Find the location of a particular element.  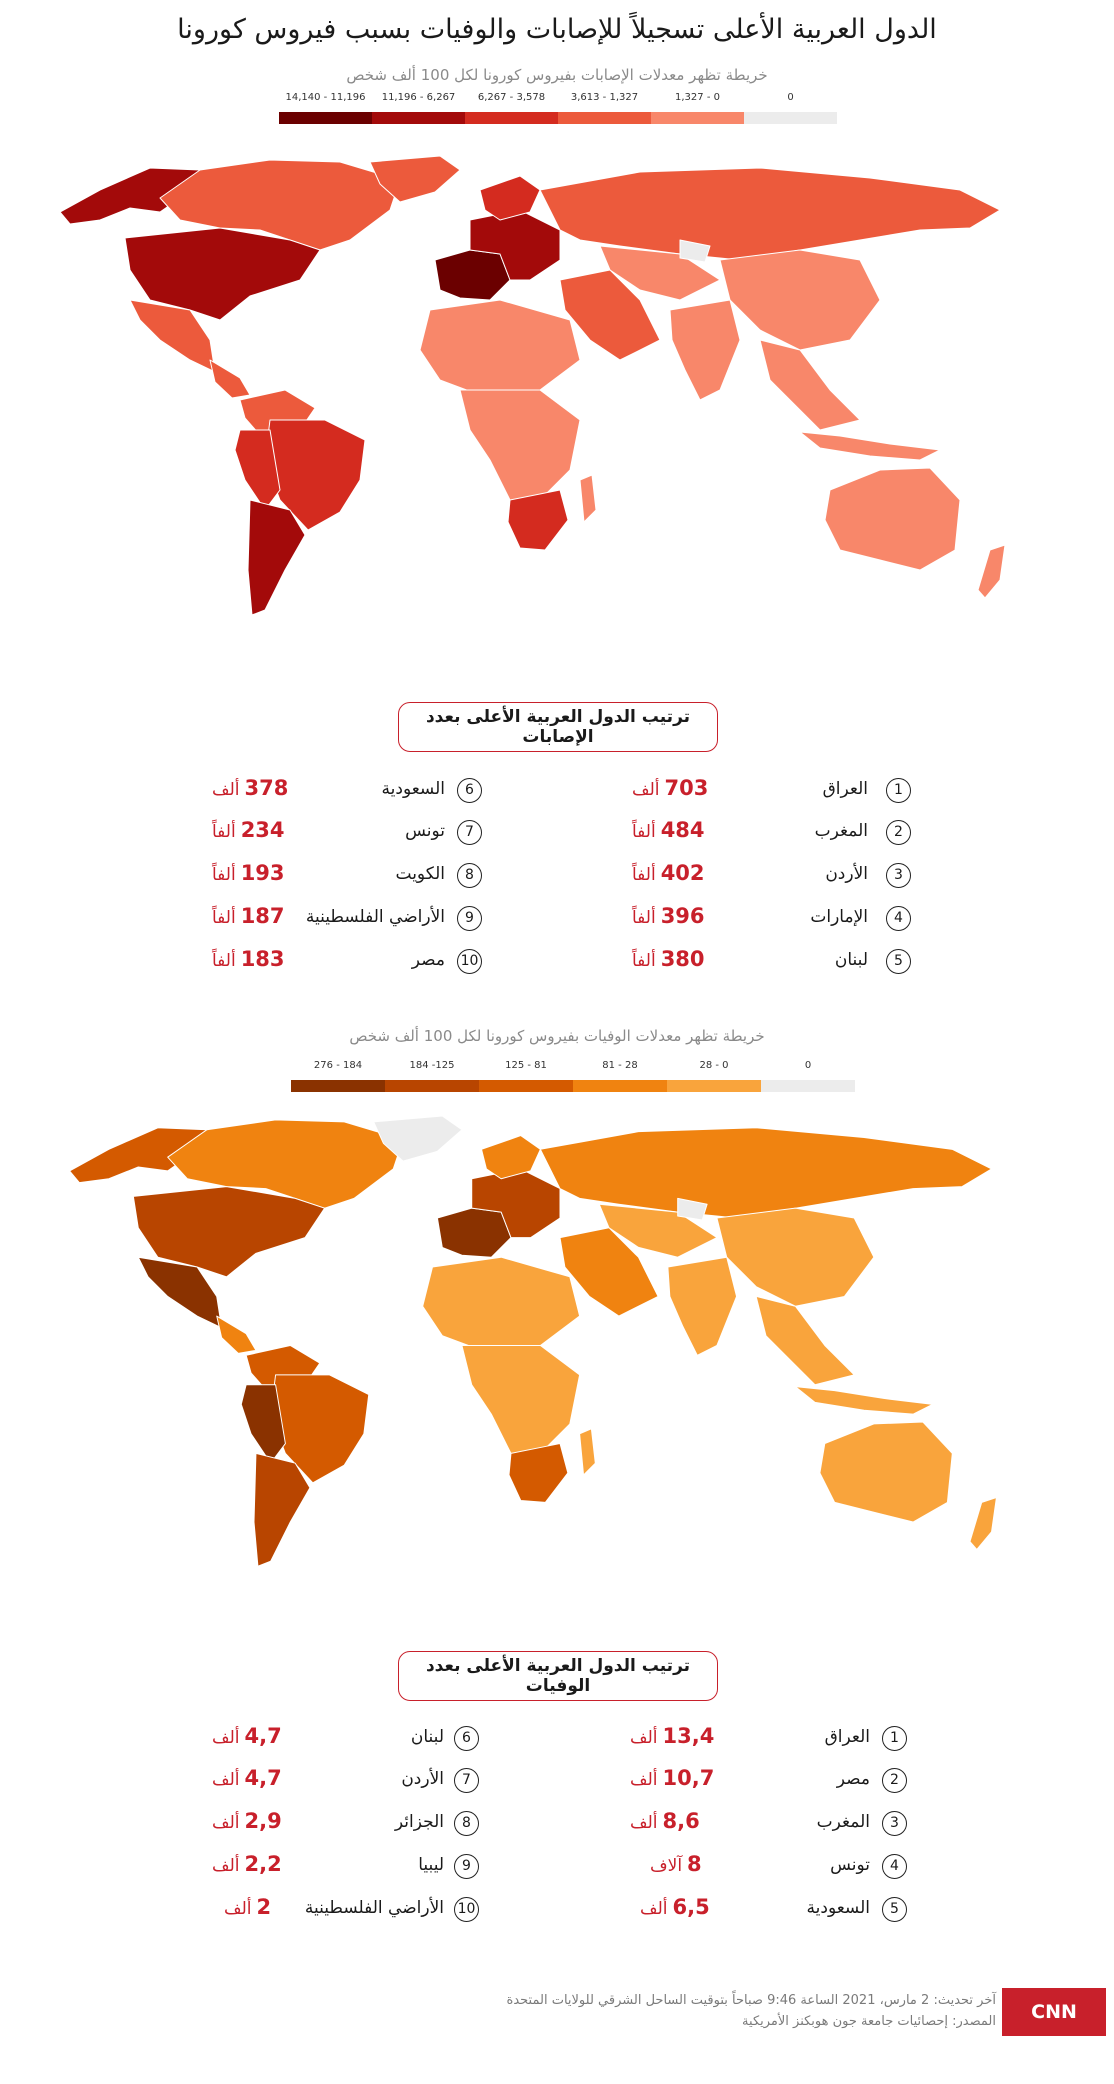

deaths-legend-seg-1: 276 - 184 is located at coordinates (338, 1076).